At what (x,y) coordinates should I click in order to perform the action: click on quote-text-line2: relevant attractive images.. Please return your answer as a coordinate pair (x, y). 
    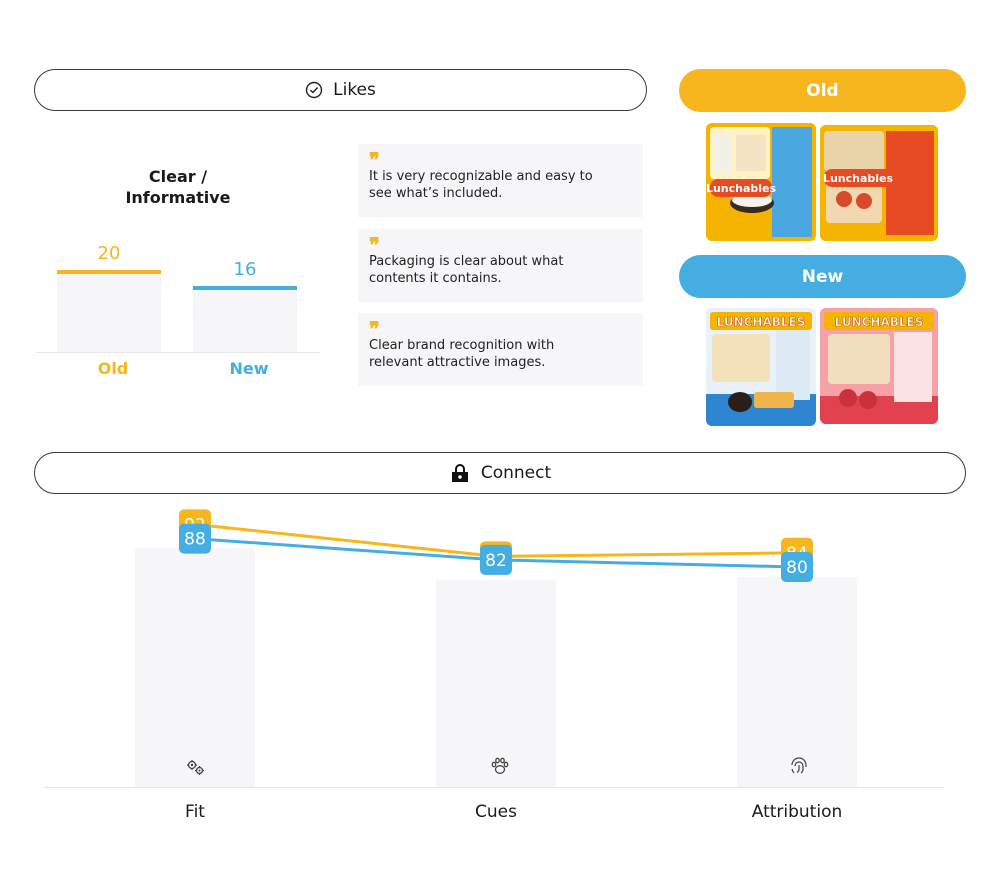
    Looking at the image, I should click on (457, 362).